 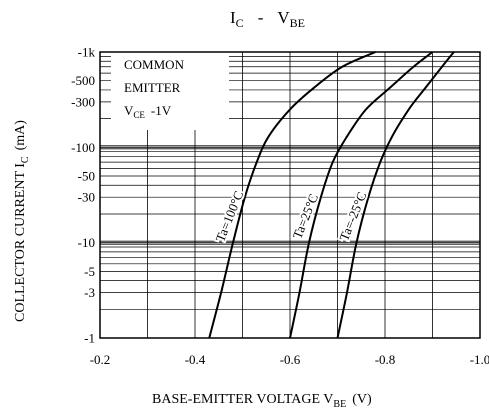 What do you see at coordinates (479, 359) in the screenshot?
I see `x-tick-label: -1.0` at bounding box center [479, 359].